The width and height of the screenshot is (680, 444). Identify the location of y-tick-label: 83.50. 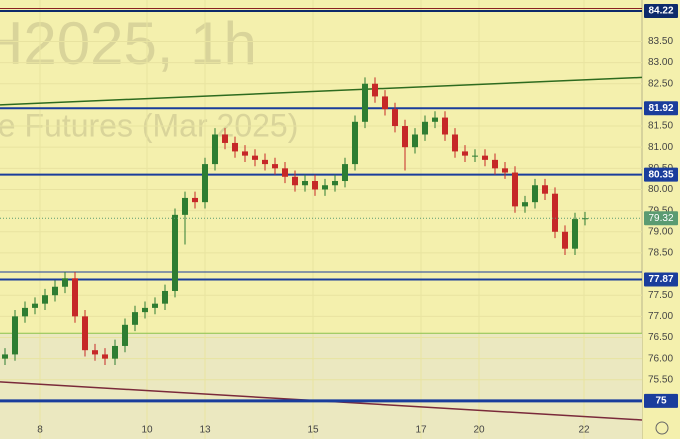
(660, 41).